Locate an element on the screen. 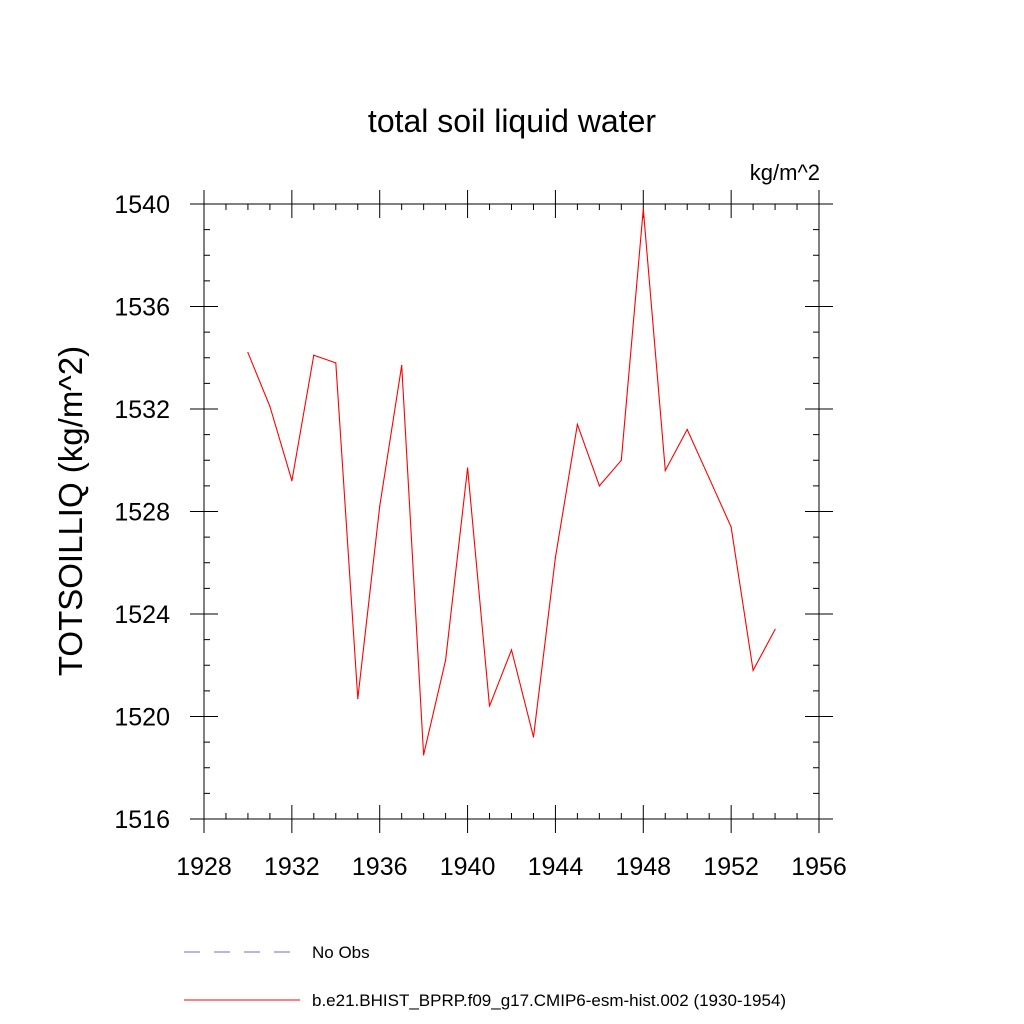 The width and height of the screenshot is (1024, 1024). chart-title: total soil liquid water is located at coordinates (512, 121).